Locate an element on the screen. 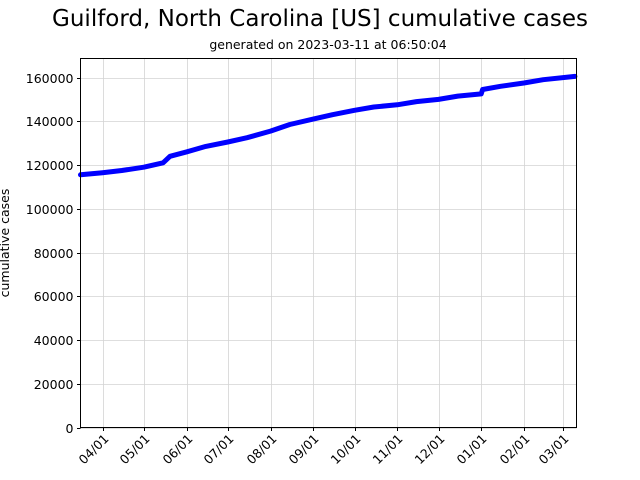 This screenshot has width=640, height=480. y-tick-label: 40000 is located at coordinates (54, 340).